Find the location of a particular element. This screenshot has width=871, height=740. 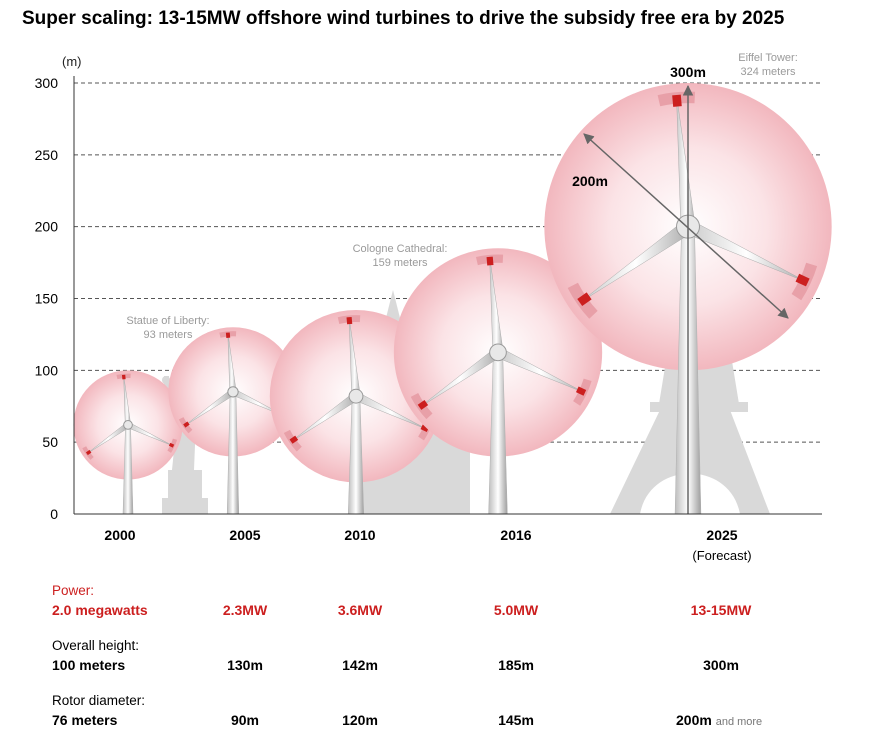

y-tick-label: 100 is located at coordinates (47, 370).